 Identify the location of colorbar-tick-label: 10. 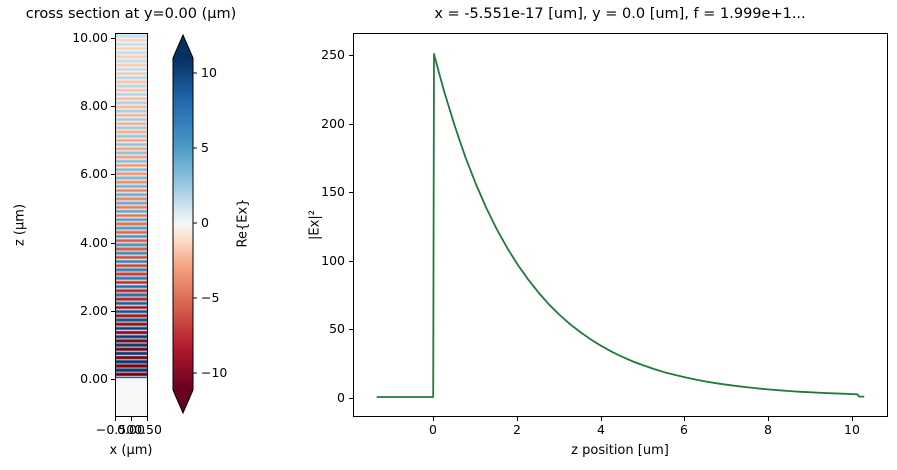
(209, 72).